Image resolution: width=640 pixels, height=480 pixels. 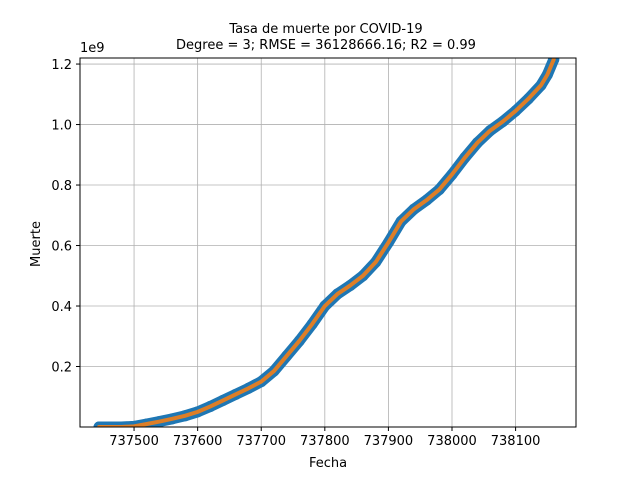 What do you see at coordinates (328, 463) in the screenshot?
I see `x-axis-label: Fecha` at bounding box center [328, 463].